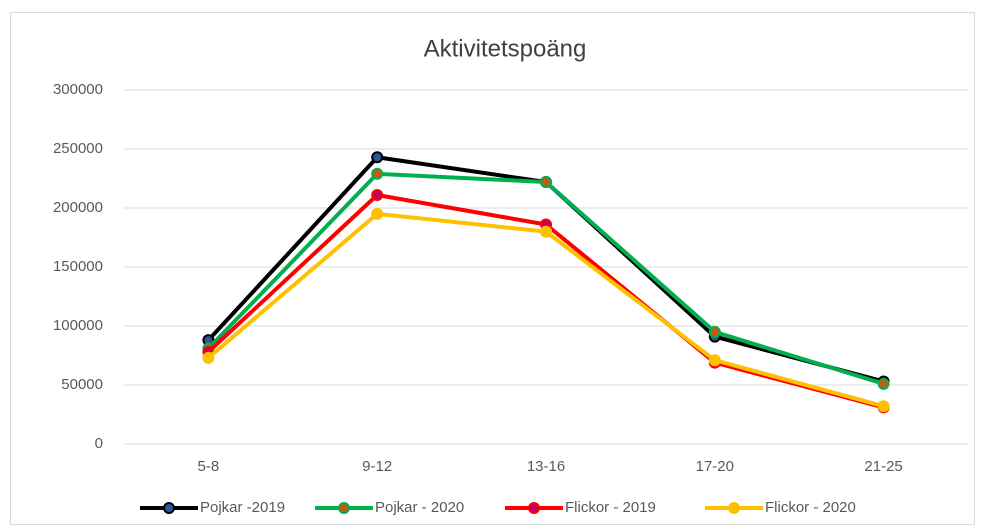 The width and height of the screenshot is (984, 529). I want to click on y-tick-label: 250000, so click(78, 148).